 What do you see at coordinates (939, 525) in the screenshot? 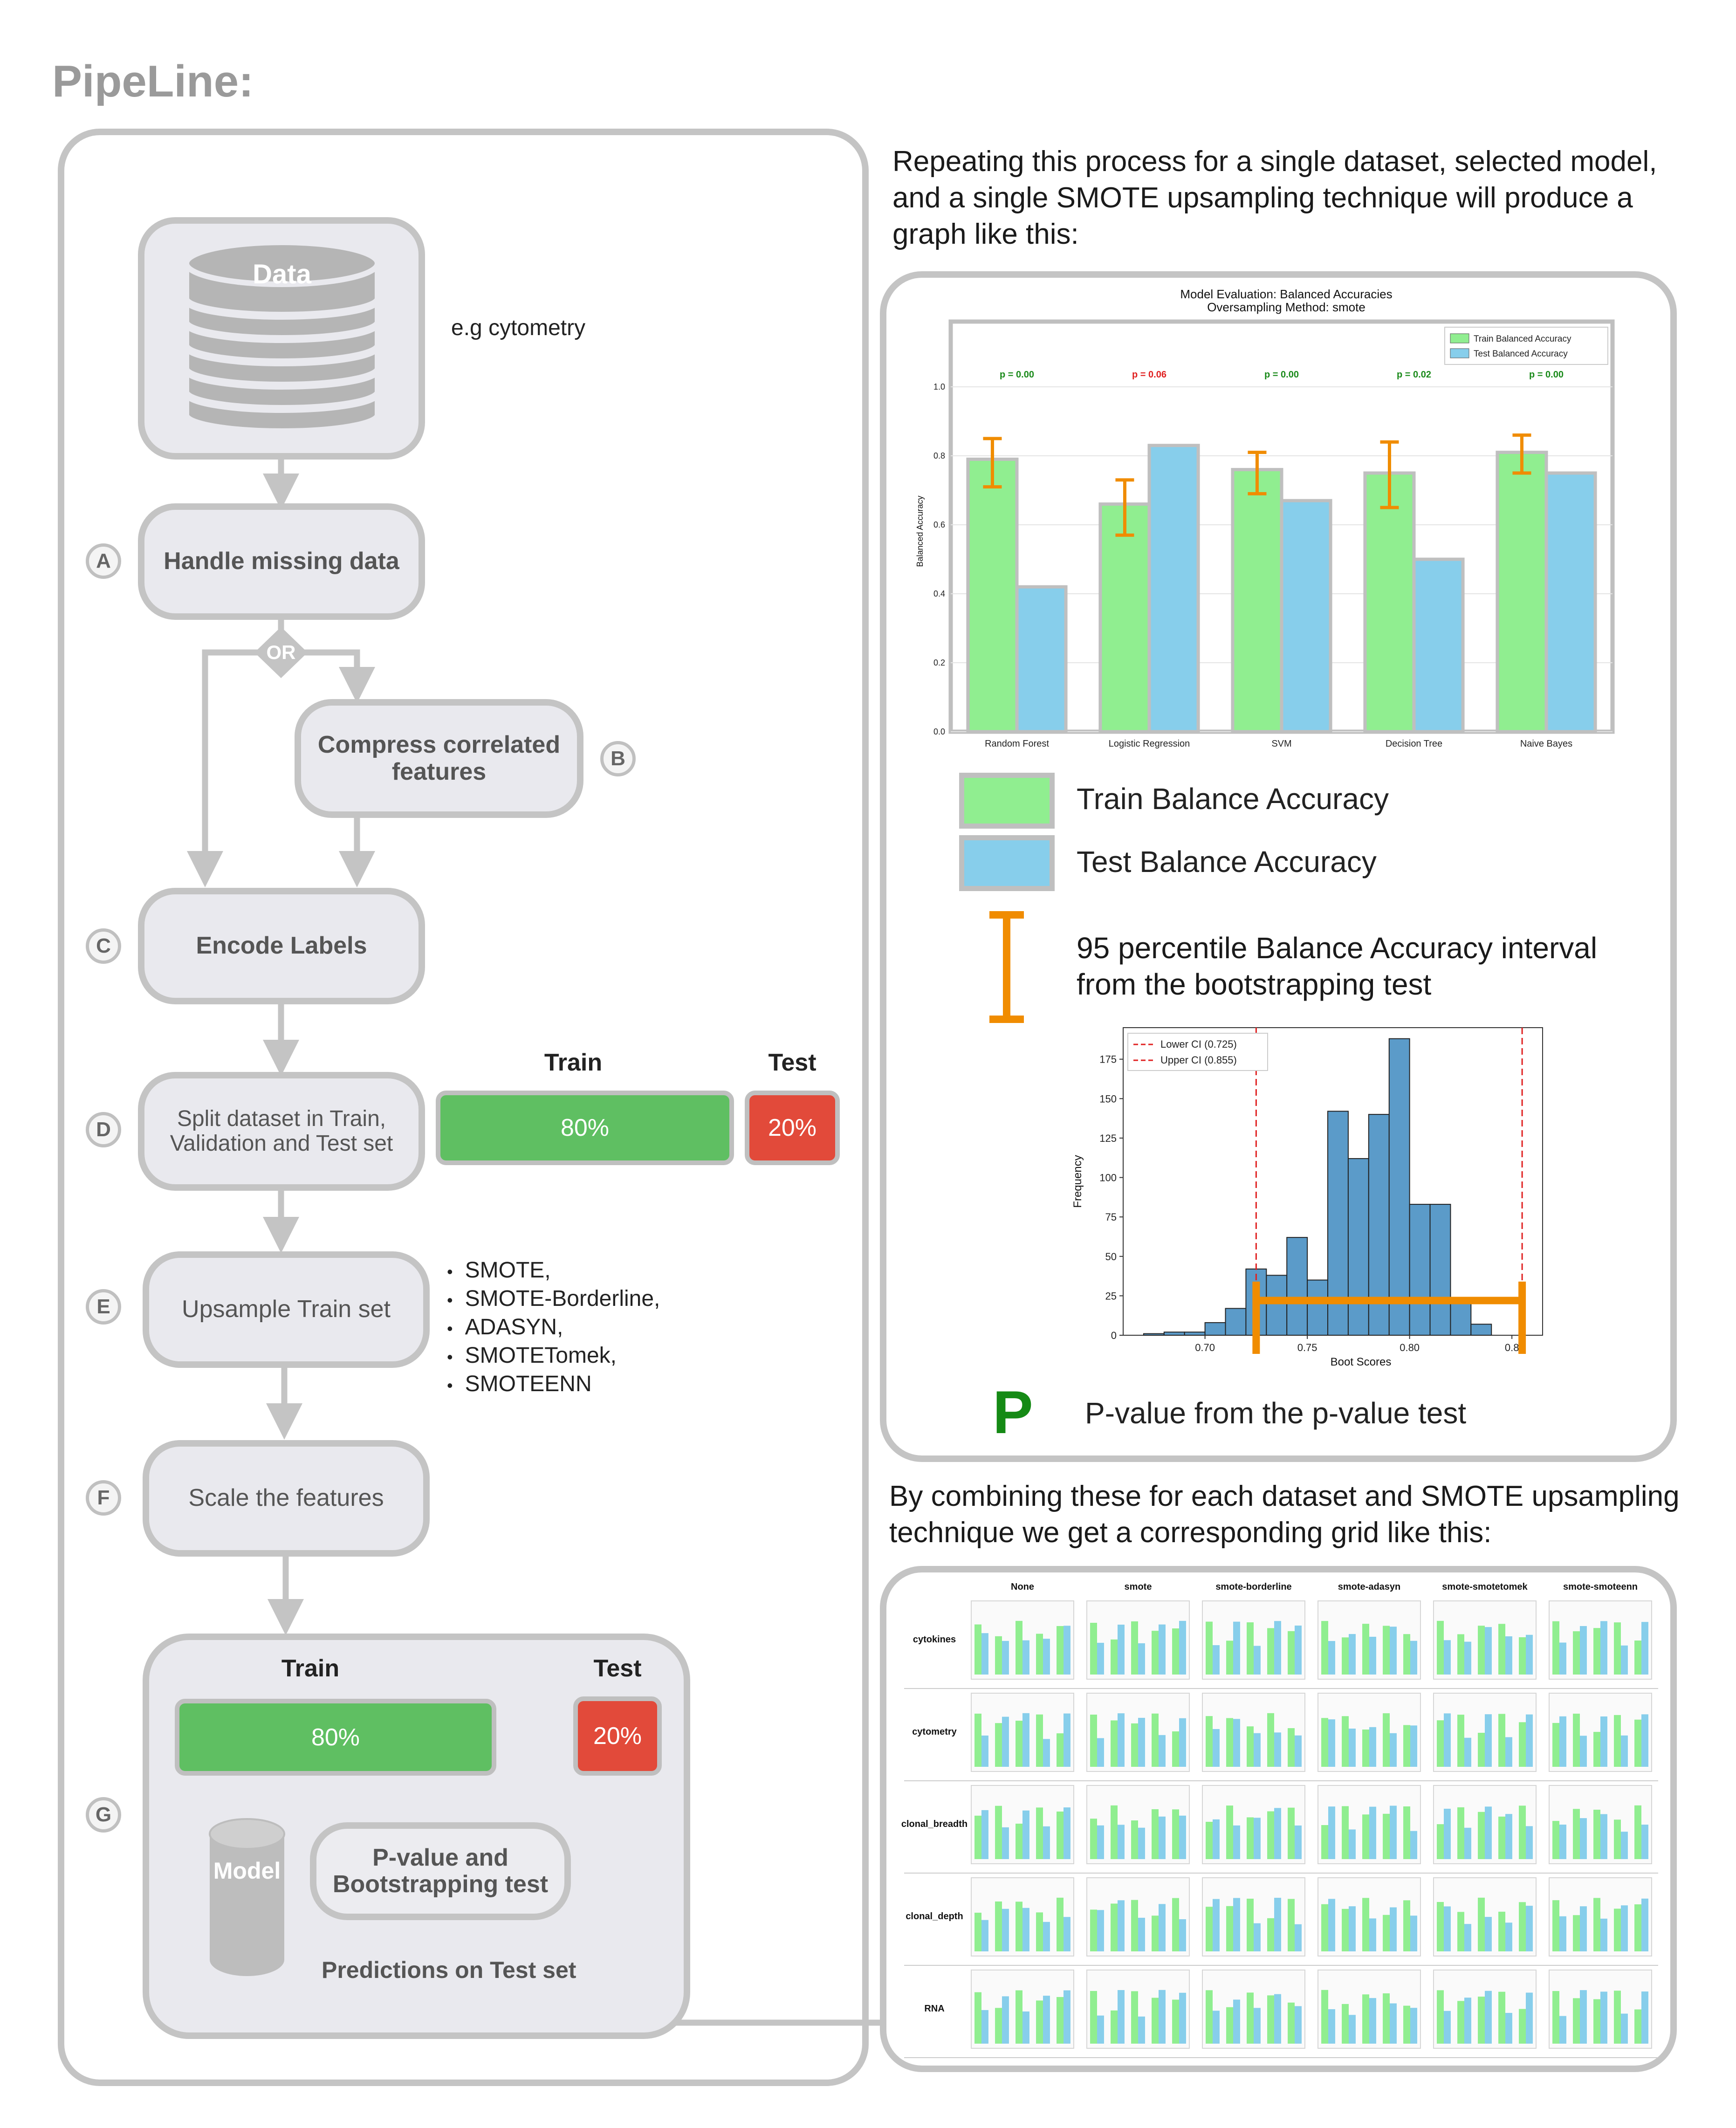
I see `y-tick-label: 0.6` at bounding box center [939, 525].